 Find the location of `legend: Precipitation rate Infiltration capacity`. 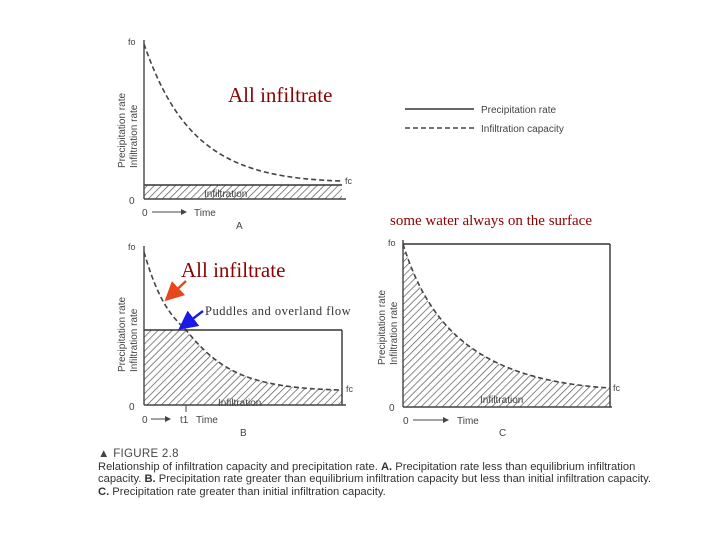

legend: Precipitation rate Infiltration capacity is located at coordinates (484, 120).